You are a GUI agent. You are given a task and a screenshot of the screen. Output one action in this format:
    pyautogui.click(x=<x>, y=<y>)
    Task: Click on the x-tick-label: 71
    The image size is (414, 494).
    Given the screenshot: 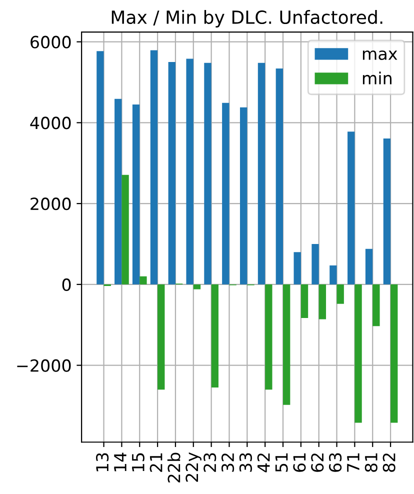 What is the action you would take?
    pyautogui.click(x=353, y=462)
    